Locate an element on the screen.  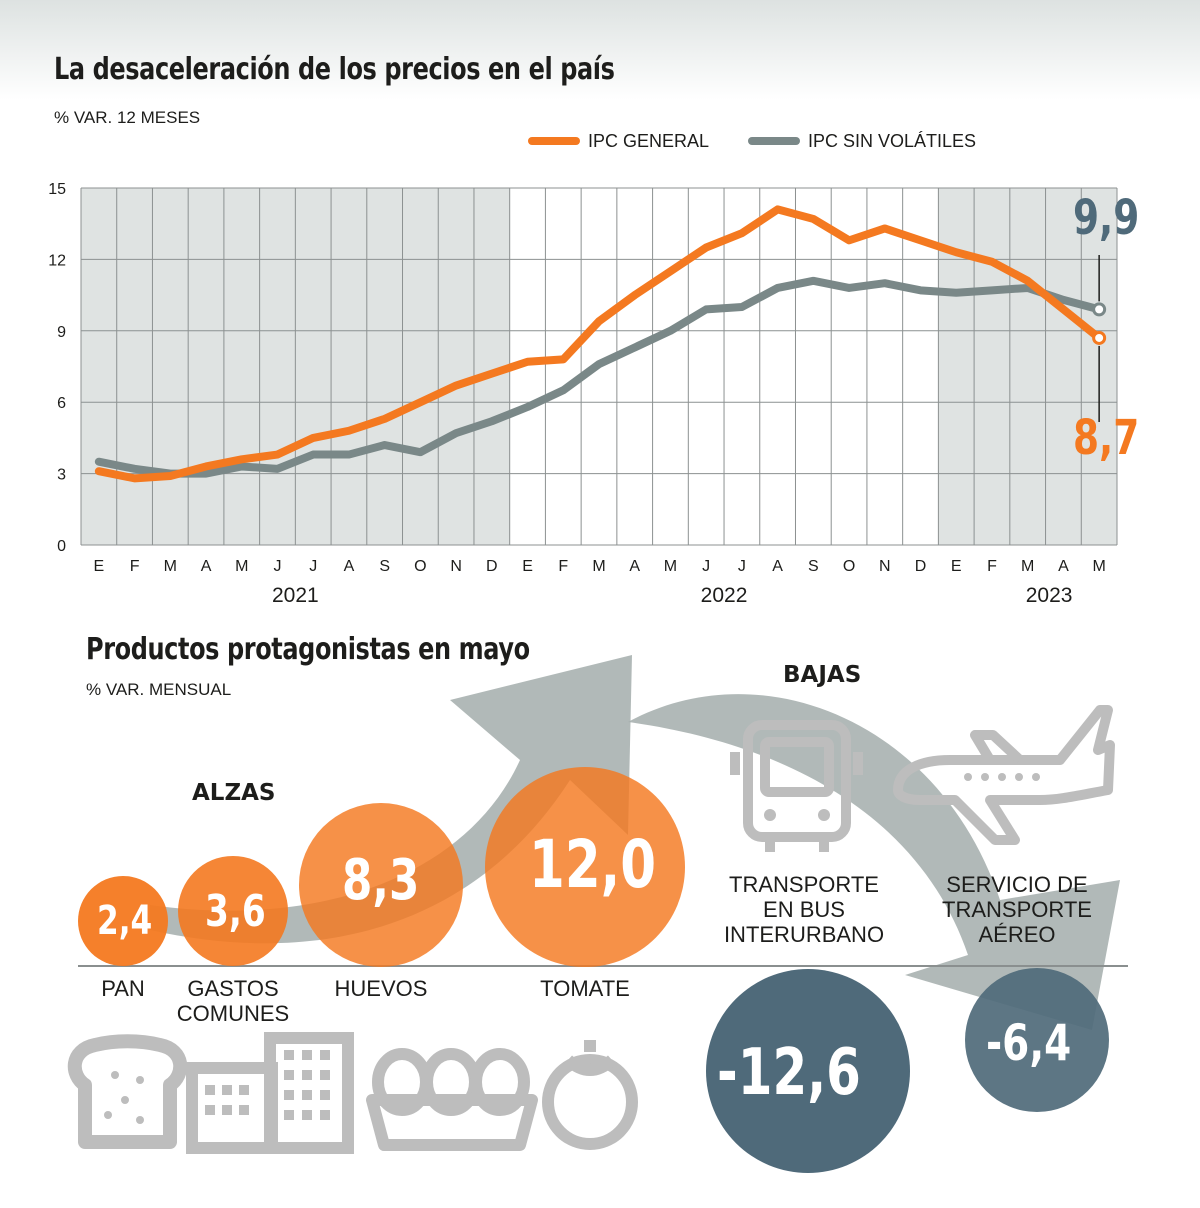
value-bus: -12,6 is located at coordinates (789, 1073).